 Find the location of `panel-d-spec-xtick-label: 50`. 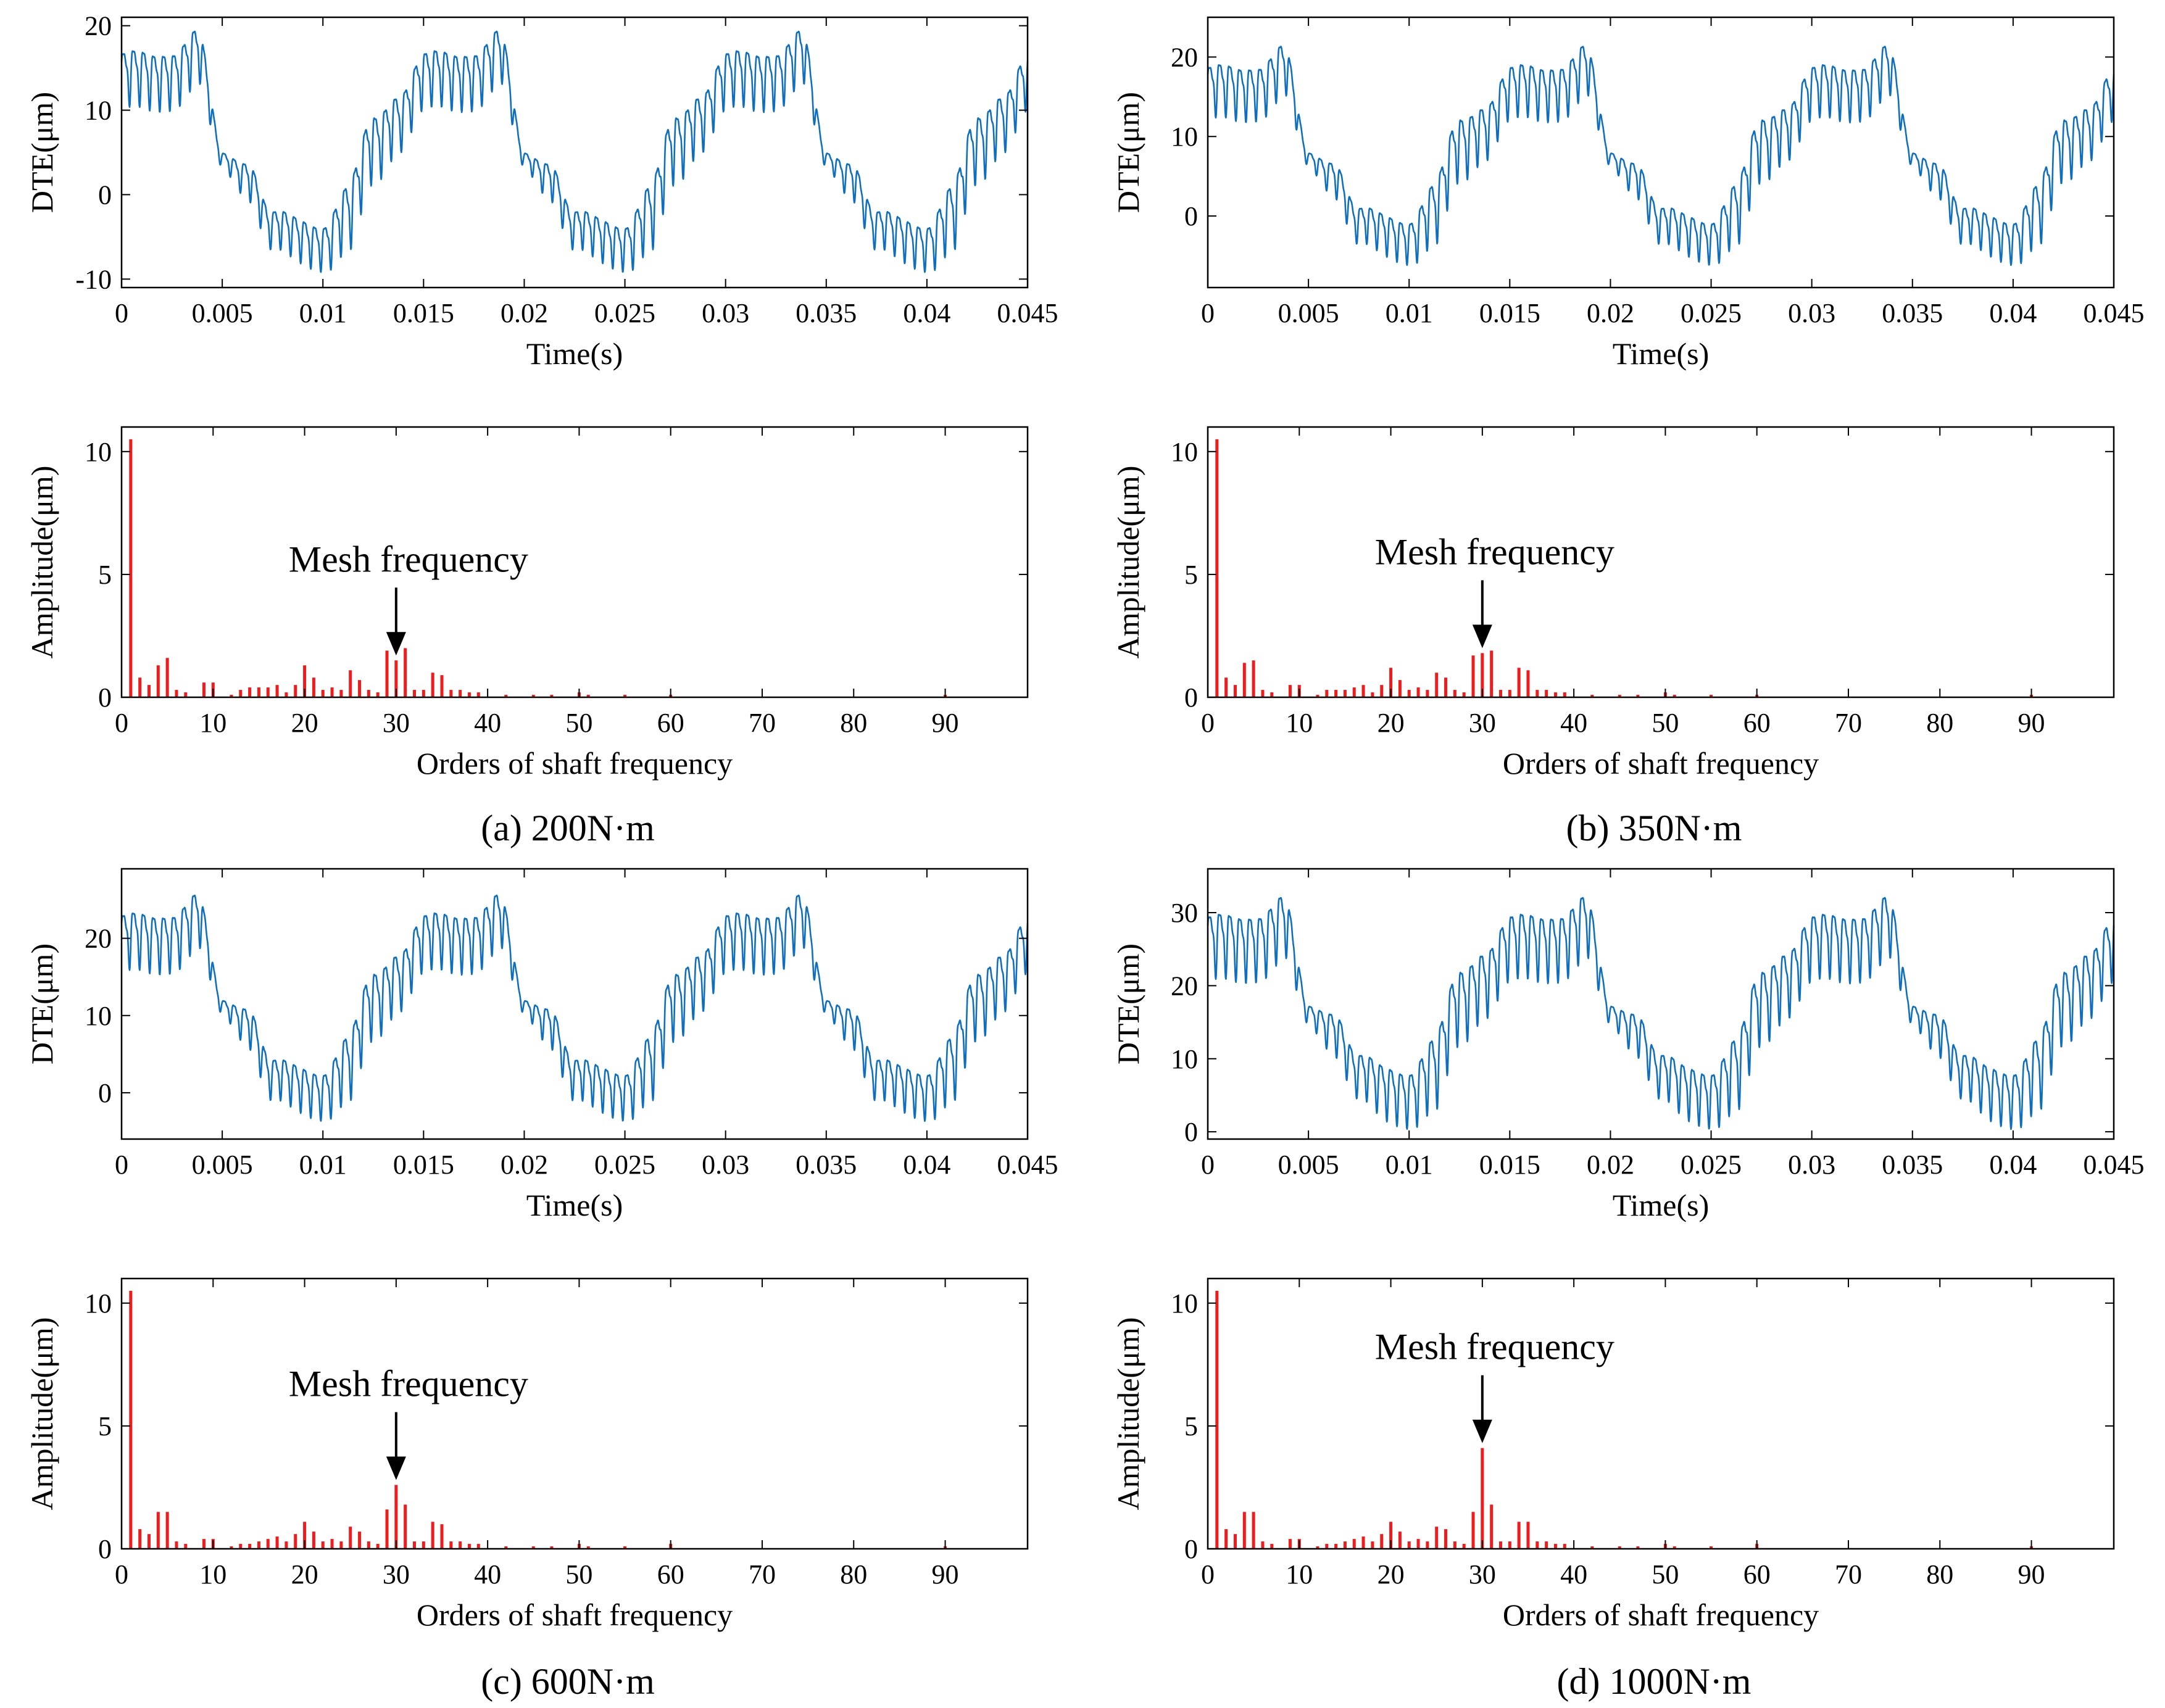

panel-d-spec-xtick-label: 50 is located at coordinates (1666, 1574).